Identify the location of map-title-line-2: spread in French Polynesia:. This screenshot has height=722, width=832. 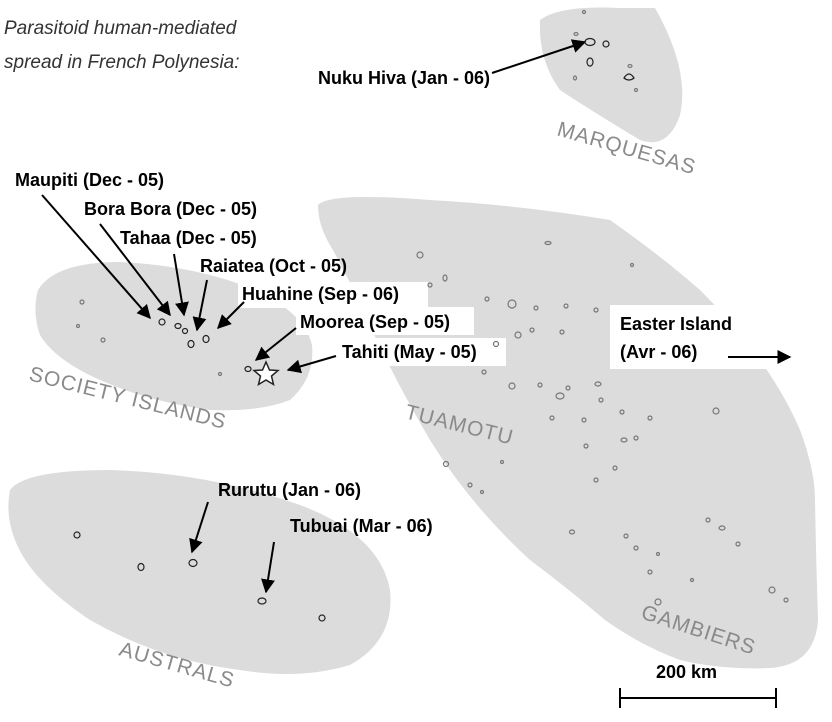
(122, 62).